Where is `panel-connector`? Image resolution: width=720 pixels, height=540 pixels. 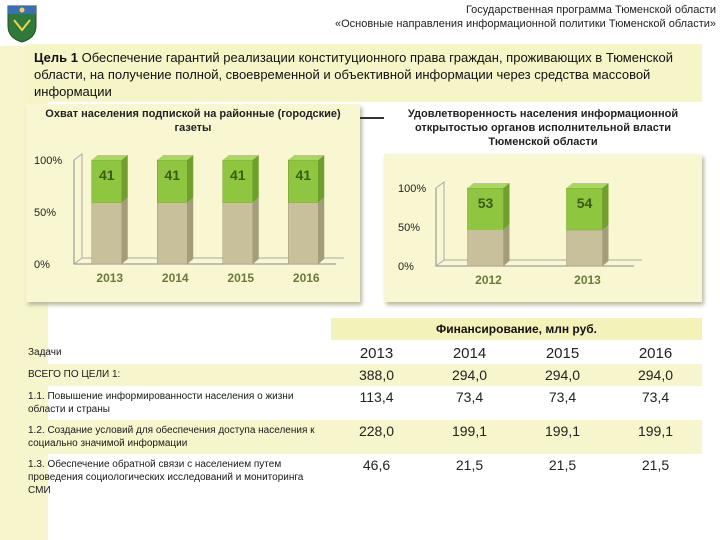 panel-connector is located at coordinates (372, 118).